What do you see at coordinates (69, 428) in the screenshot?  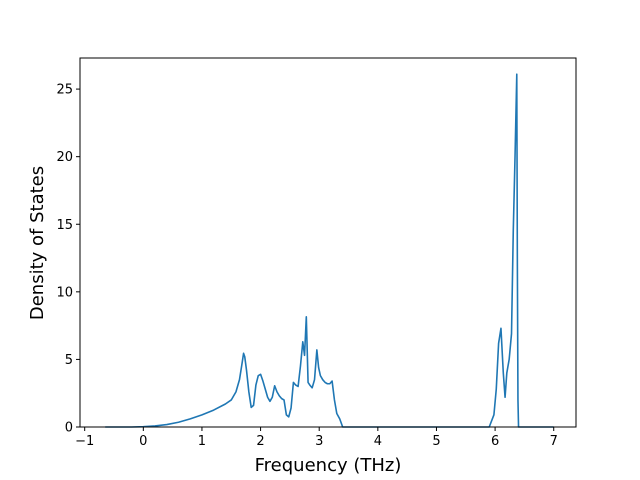 I see `y-tick-label: 0` at bounding box center [69, 428].